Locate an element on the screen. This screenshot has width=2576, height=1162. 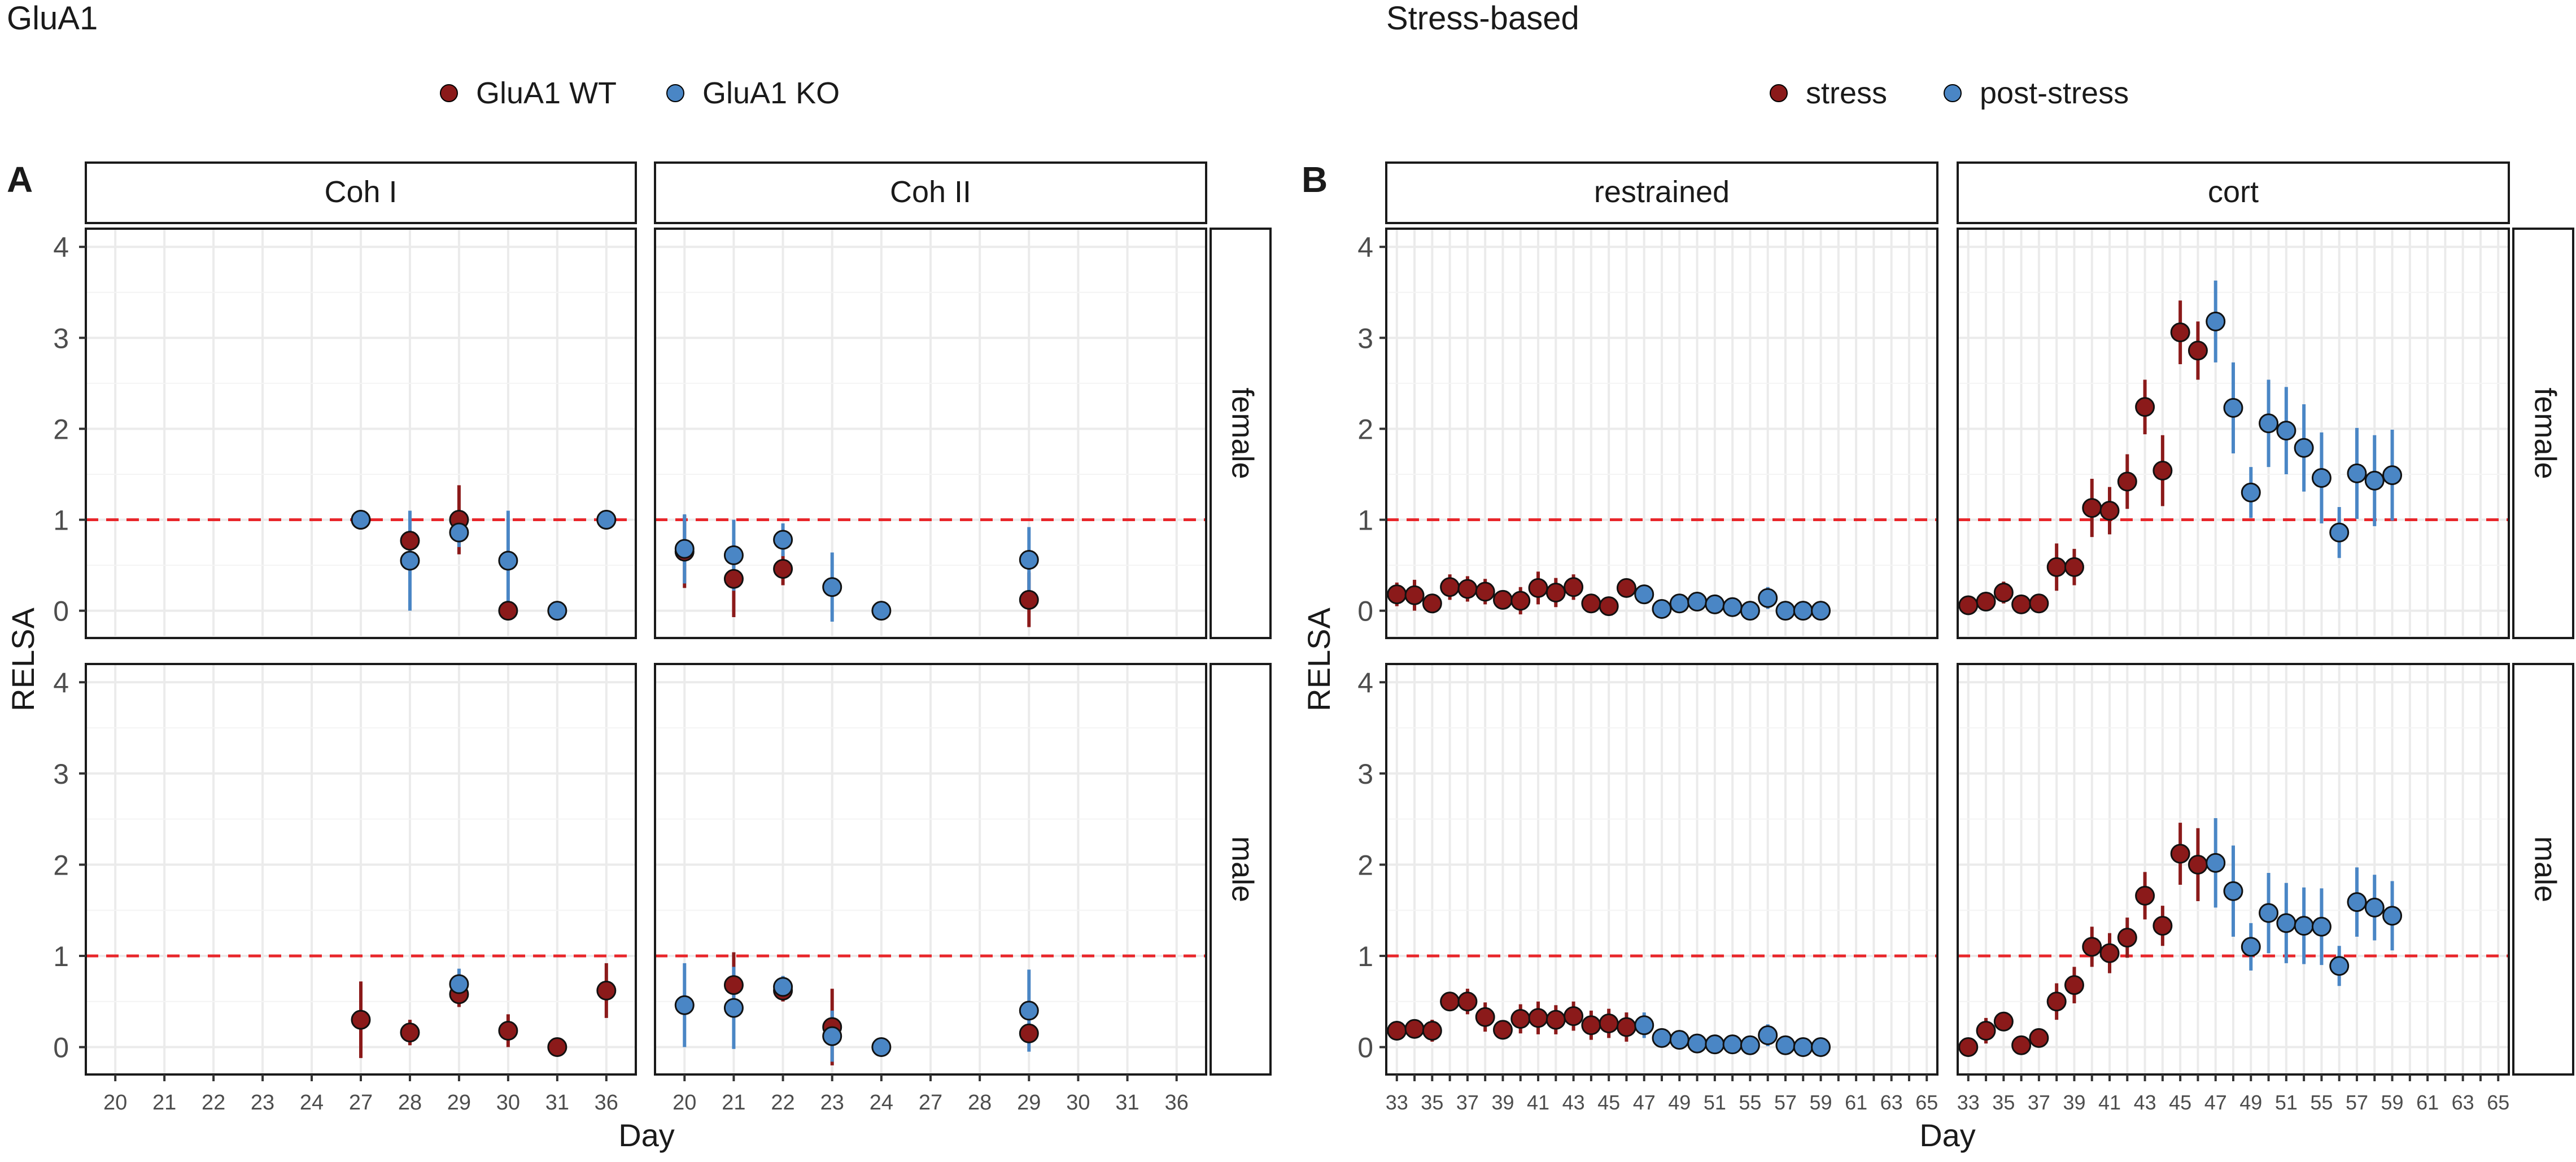
x-tick-label: 39 is located at coordinates (1502, 1102).